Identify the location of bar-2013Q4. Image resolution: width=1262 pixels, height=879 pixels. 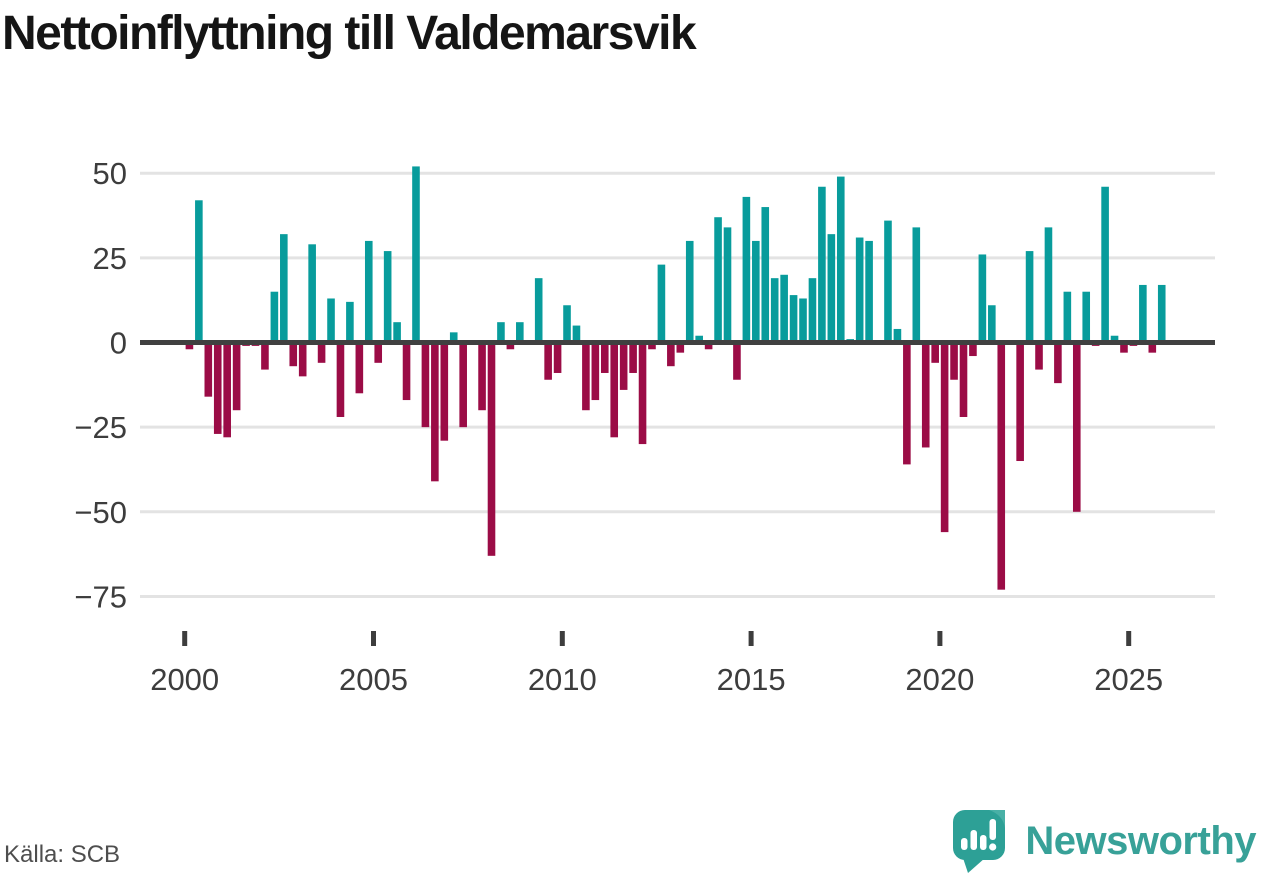
(708, 346).